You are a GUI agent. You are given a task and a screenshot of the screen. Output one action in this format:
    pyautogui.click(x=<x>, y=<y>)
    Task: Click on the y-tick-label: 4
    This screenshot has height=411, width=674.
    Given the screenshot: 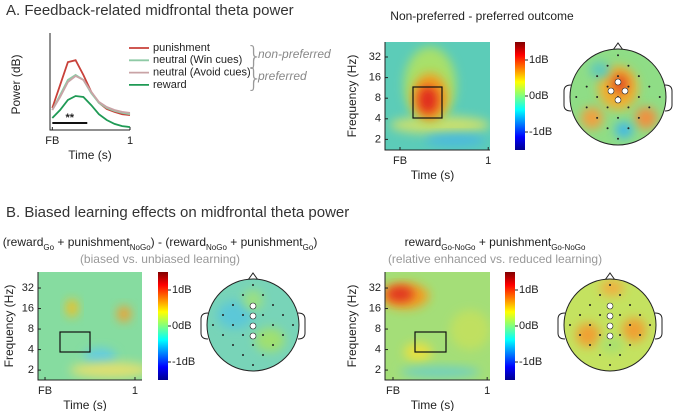 What is the action you would take?
    pyautogui.click(x=31, y=349)
    